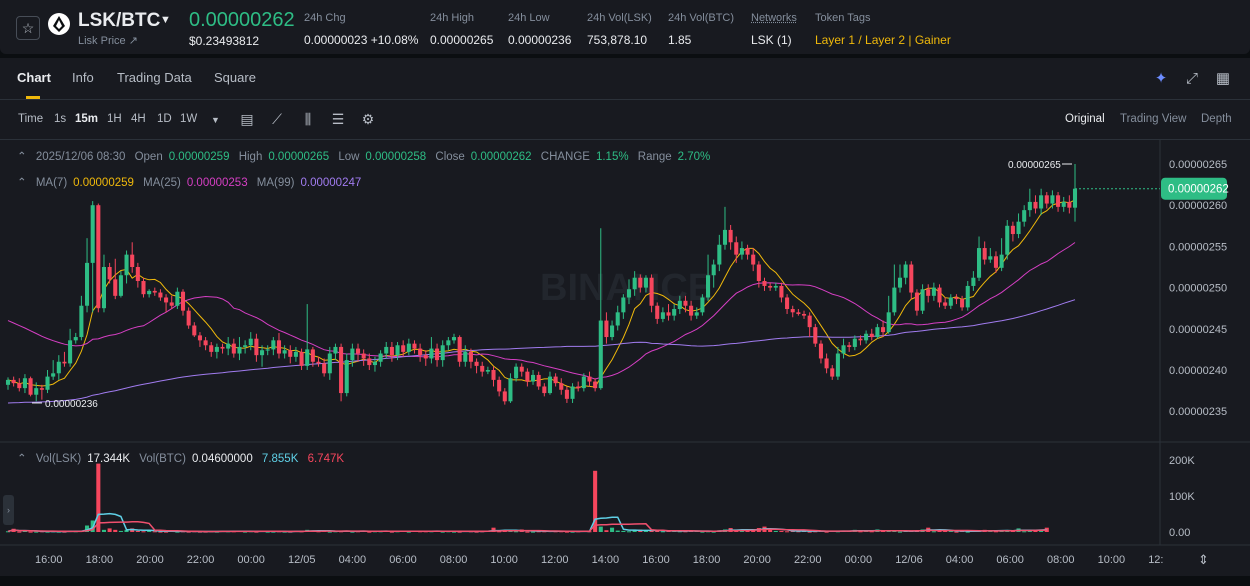  Describe the element at coordinates (162, 459) in the screenshot. I see `vol-btc-label: Vol(BTC)` at that location.